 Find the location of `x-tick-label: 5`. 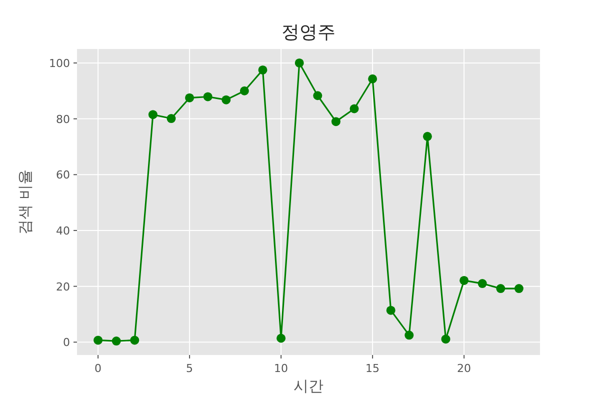

x-tick-label: 5 is located at coordinates (190, 368).